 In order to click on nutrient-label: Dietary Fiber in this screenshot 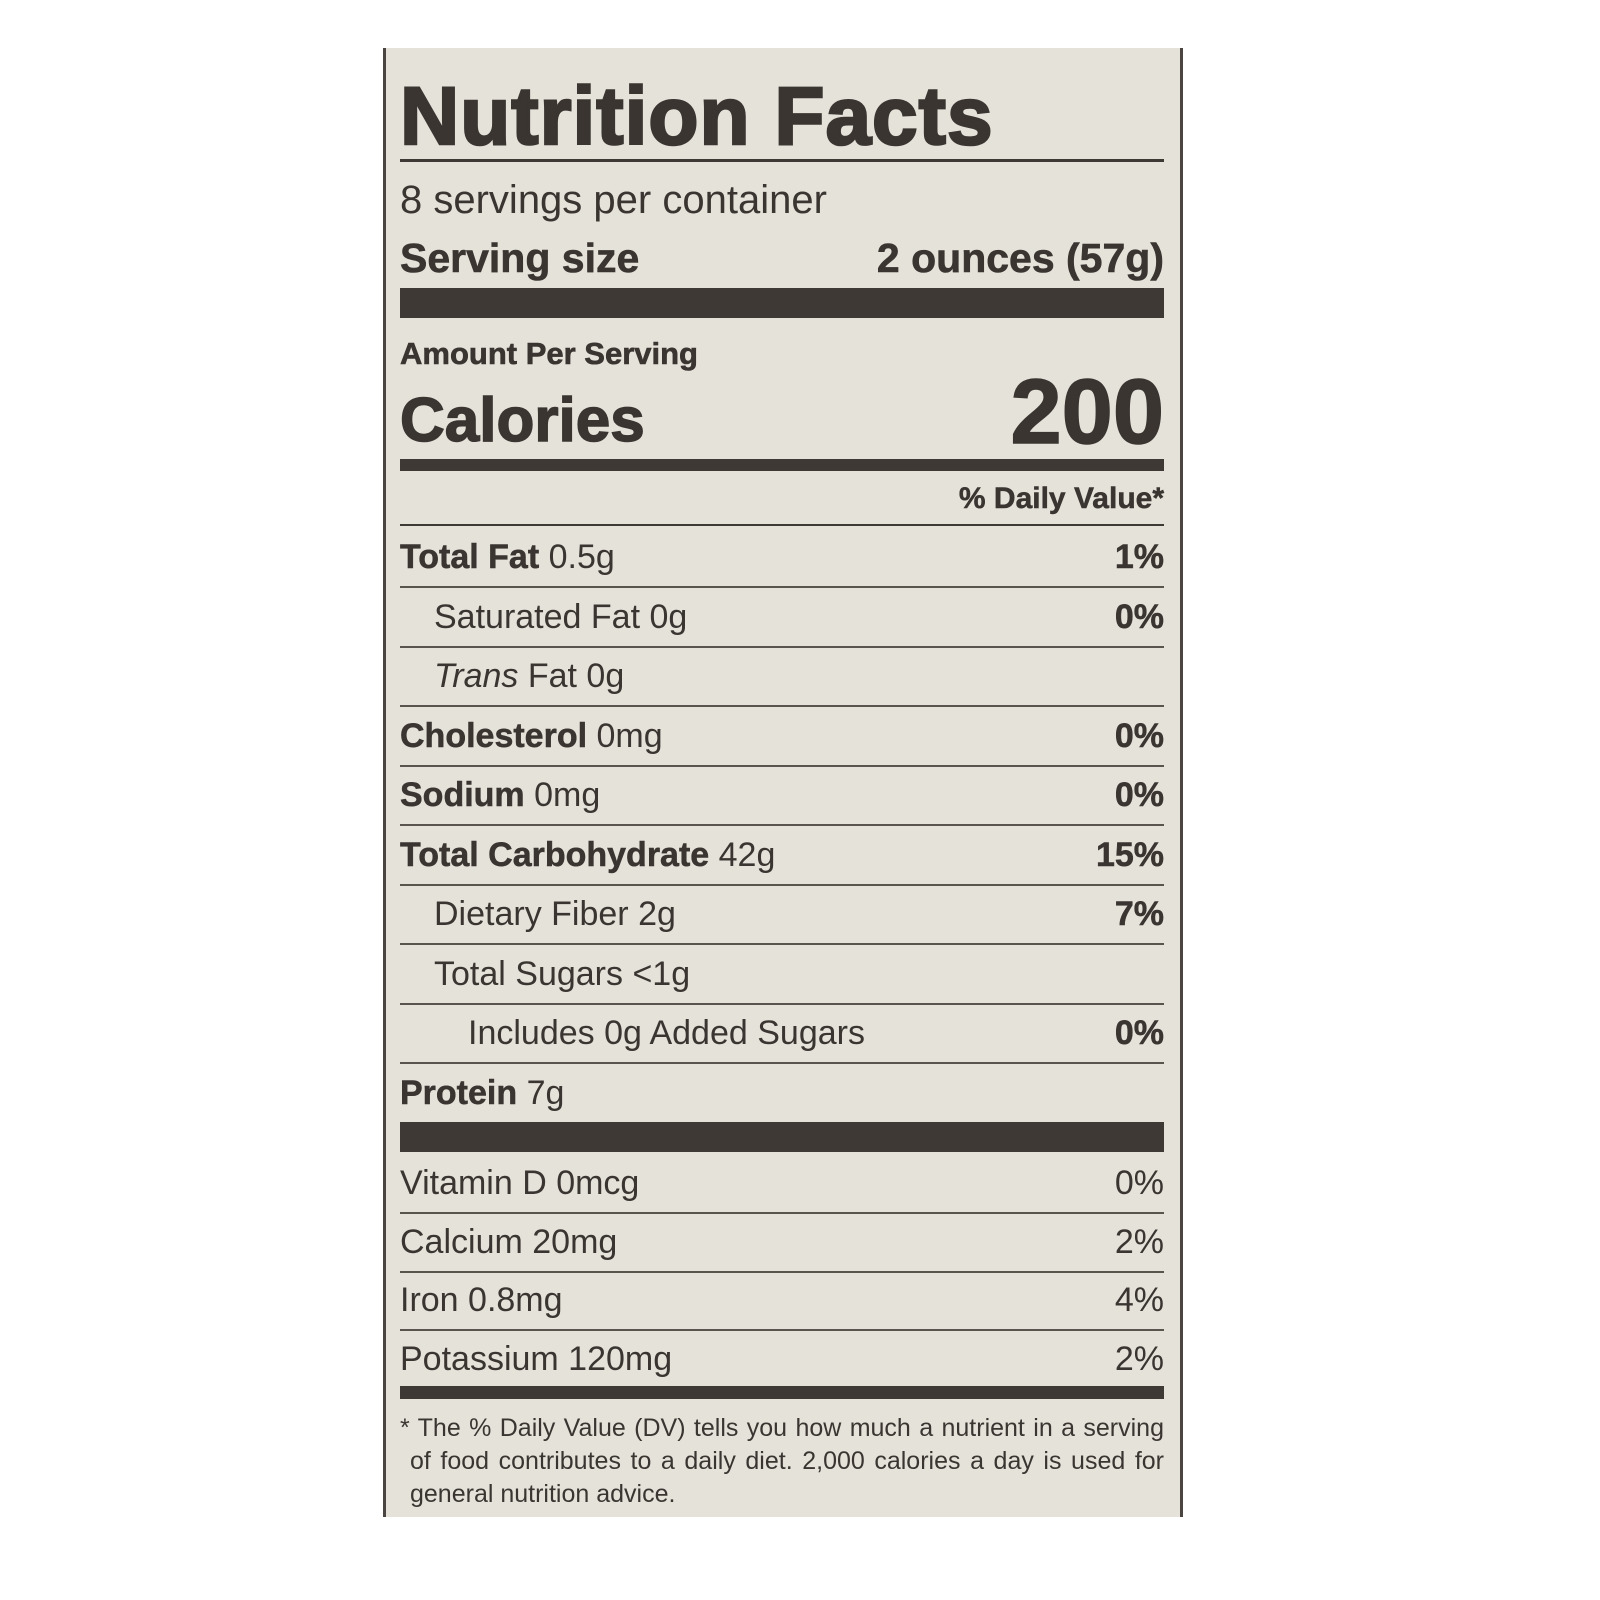, I will do `click(531, 914)`.